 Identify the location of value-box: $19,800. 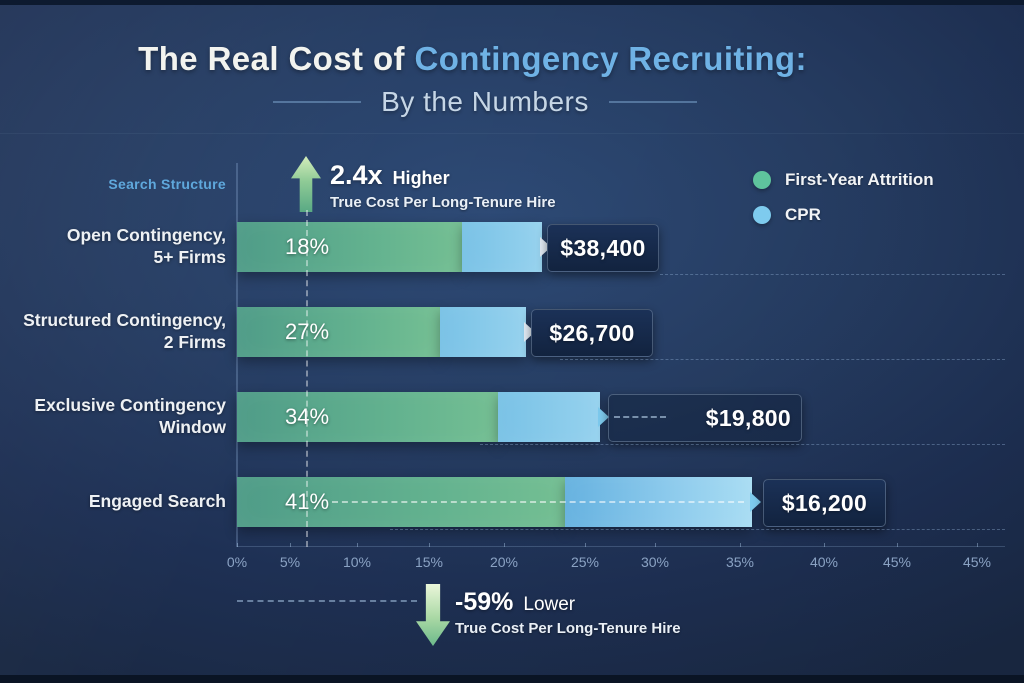
(705, 418).